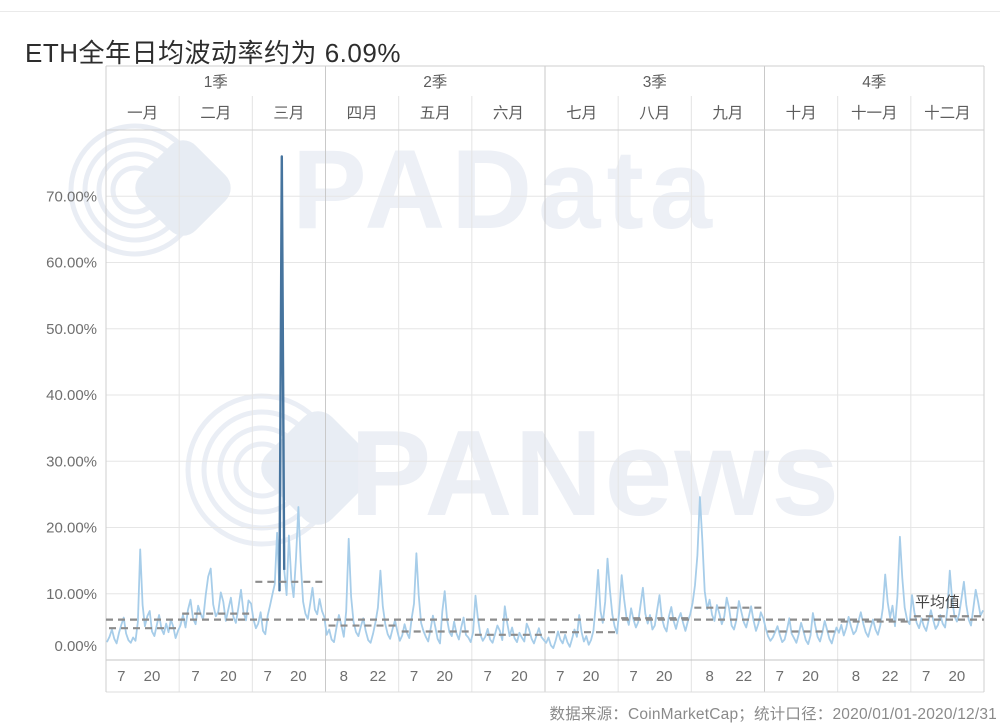 Image resolution: width=1000 pixels, height=724 pixels. What do you see at coordinates (727, 113) in the screenshot?
I see `svg-text: 九月` at bounding box center [727, 113].